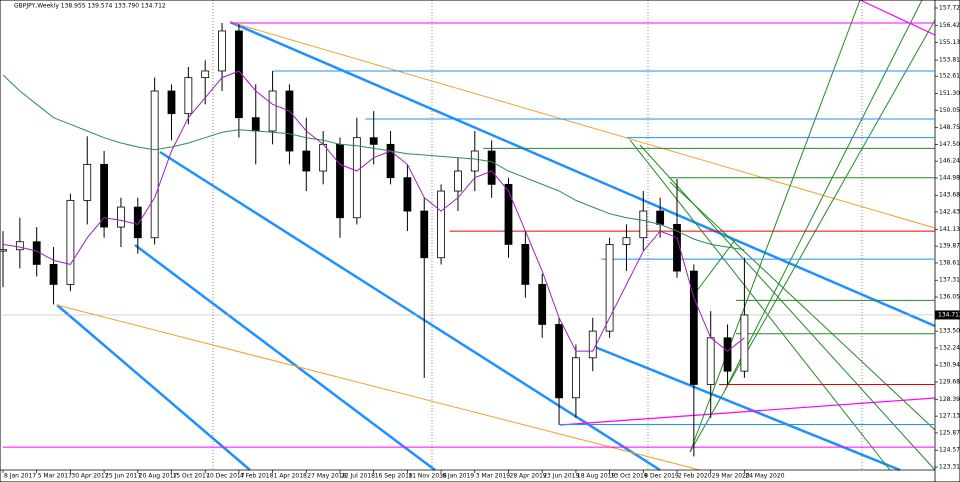 This screenshot has width=960, height=482. I want to click on x-tick-label: 27 May 2018, so click(326, 476).